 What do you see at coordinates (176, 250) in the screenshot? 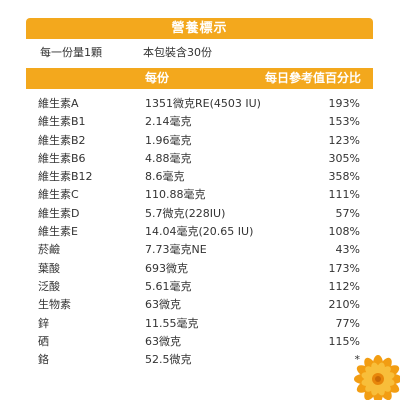
I see `nutrient-amount: 7.73毫克NE` at bounding box center [176, 250].